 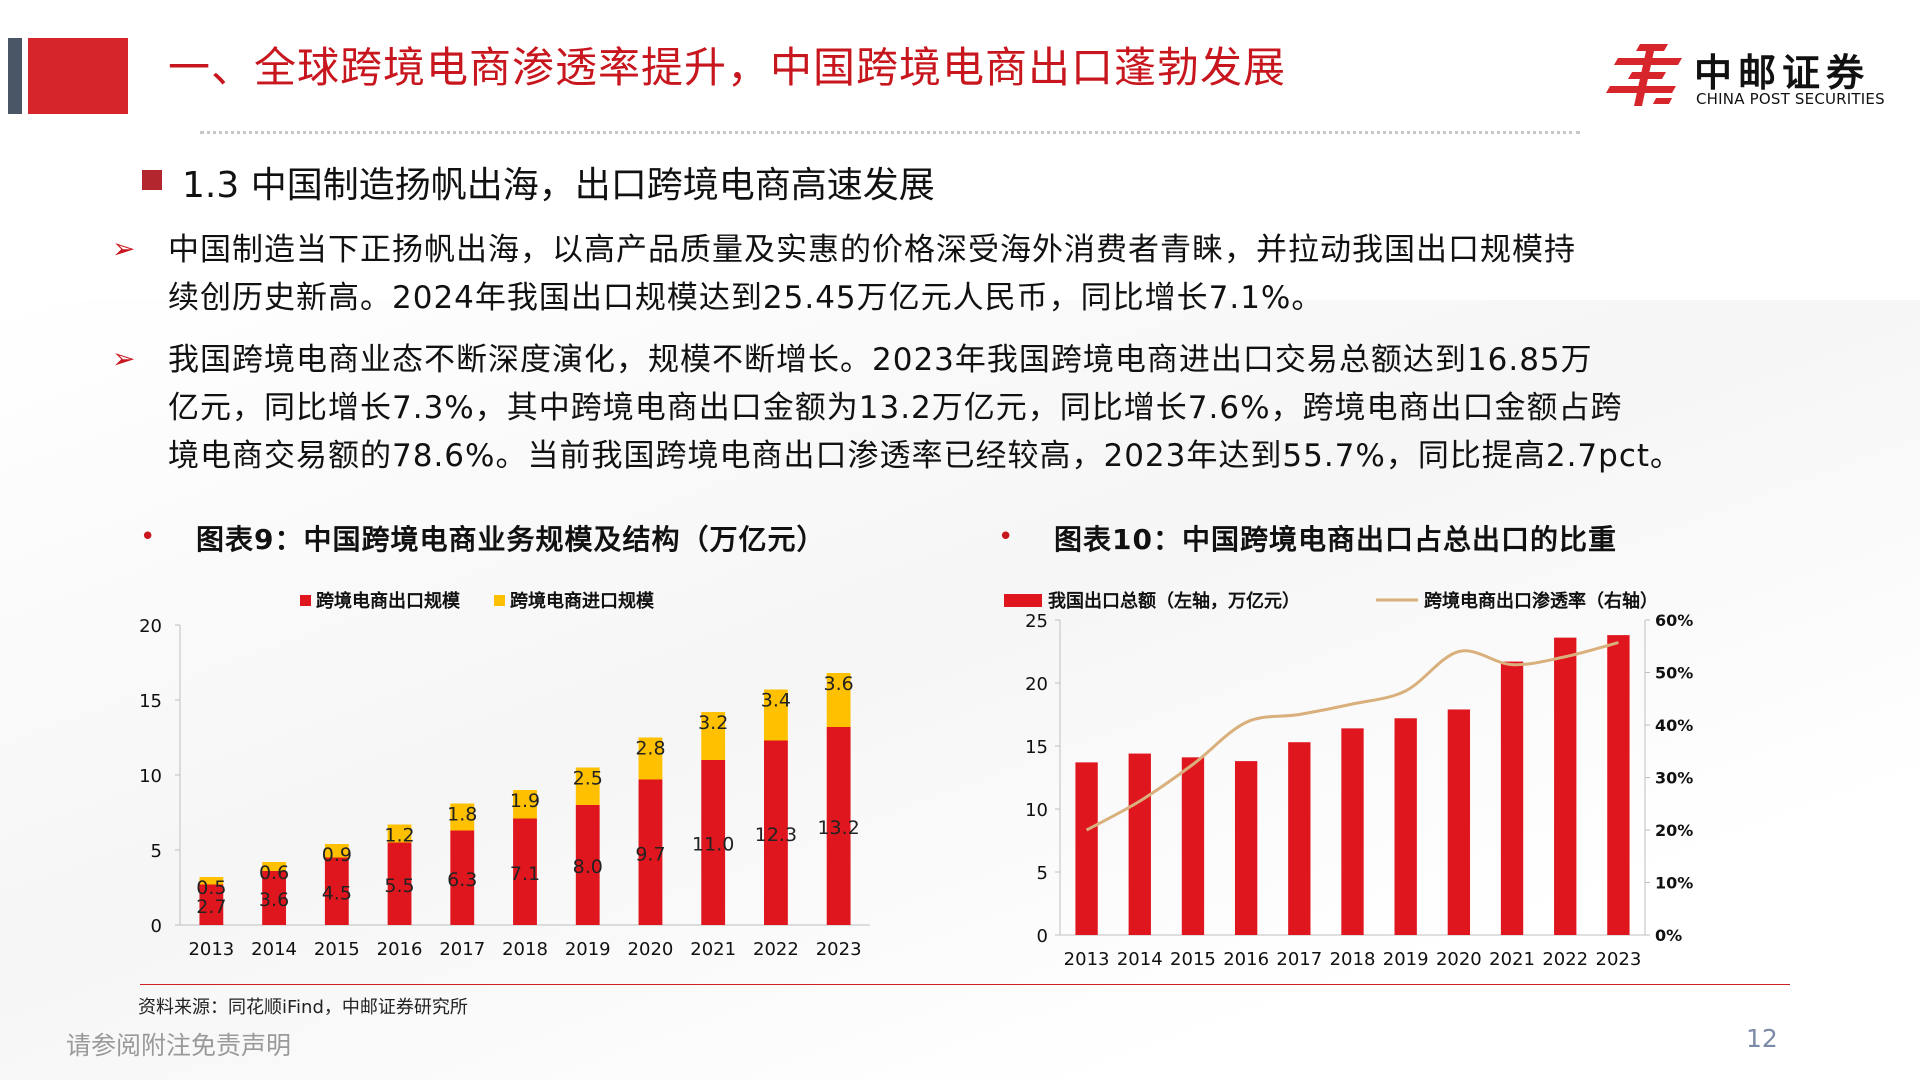 What do you see at coordinates (1042, 936) in the screenshot?
I see `y-tick-label-left: 0` at bounding box center [1042, 936].